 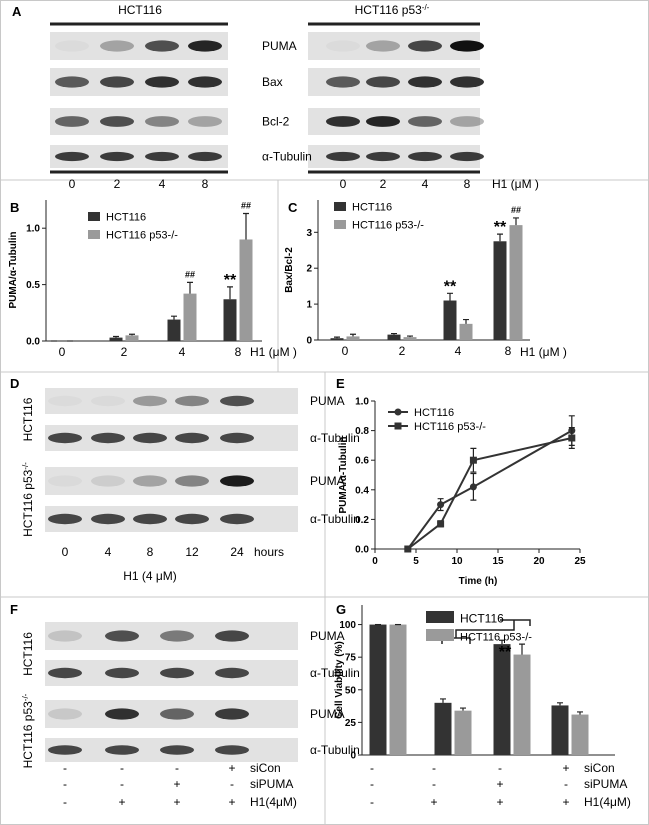 I want to click on x-tick-label: 15, so click(x=498, y=561).